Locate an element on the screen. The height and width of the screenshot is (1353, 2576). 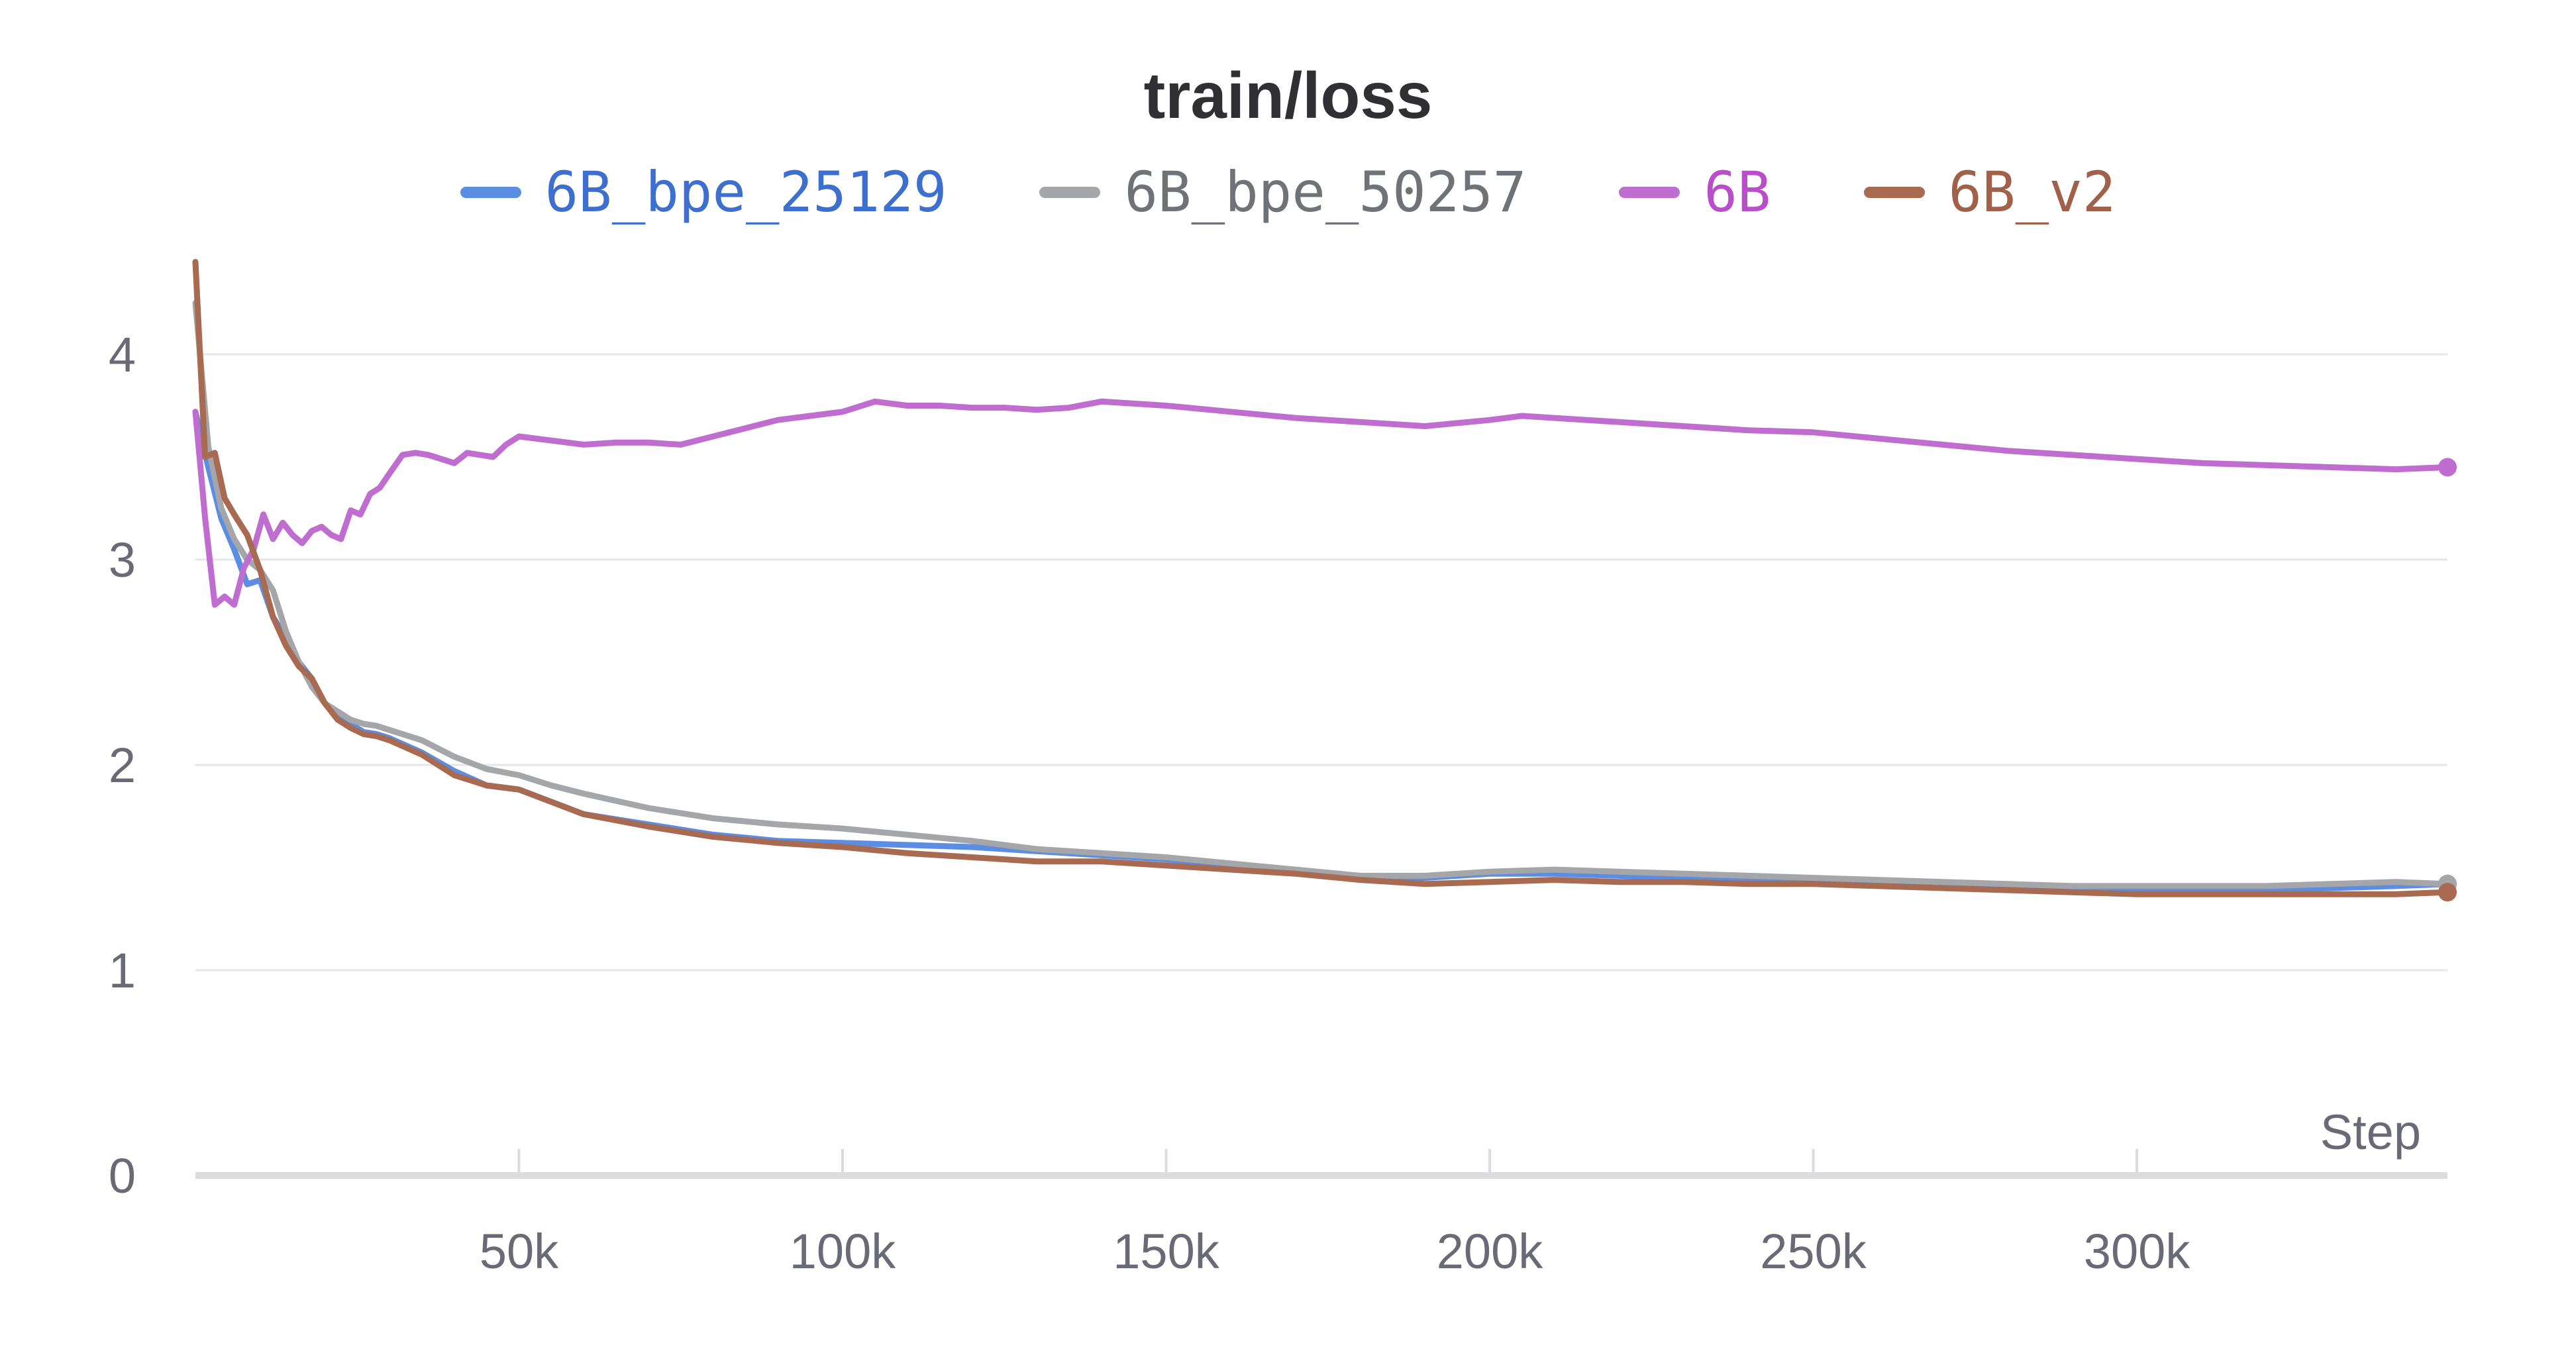
y-tick-label: 3 is located at coordinates (122, 560).